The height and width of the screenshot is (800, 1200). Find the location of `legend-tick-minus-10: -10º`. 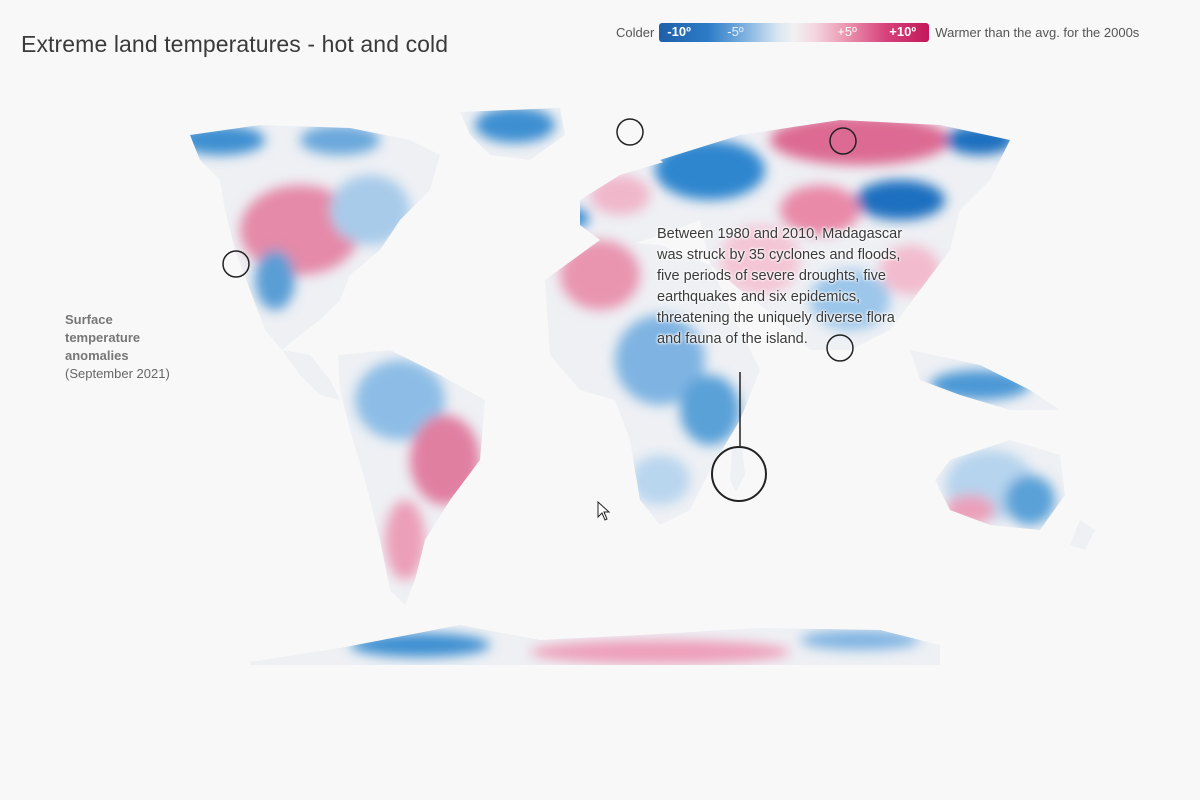

legend-tick-minus-10: -10º is located at coordinates (679, 31).